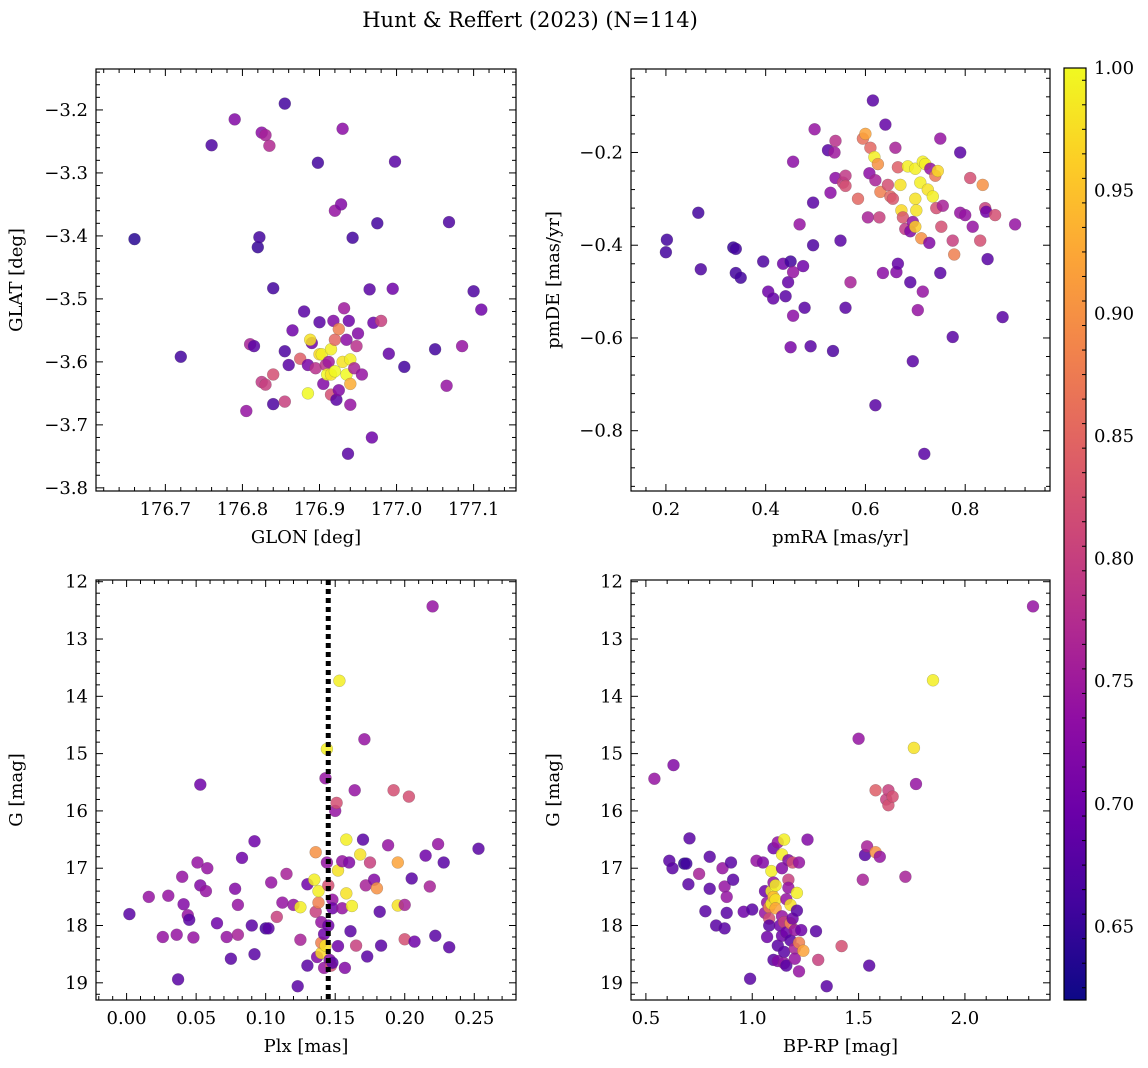 The width and height of the screenshot is (1148, 1068). I want to click on colorbar-tick-label: 0.75, so click(1114, 681).